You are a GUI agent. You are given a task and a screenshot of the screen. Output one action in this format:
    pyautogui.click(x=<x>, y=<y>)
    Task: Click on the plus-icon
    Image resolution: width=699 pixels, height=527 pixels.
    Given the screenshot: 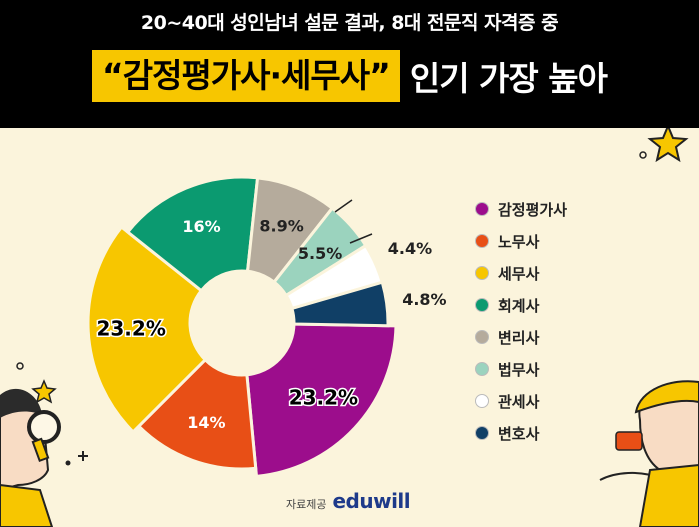 What is the action you would take?
    pyautogui.click(x=83, y=456)
    